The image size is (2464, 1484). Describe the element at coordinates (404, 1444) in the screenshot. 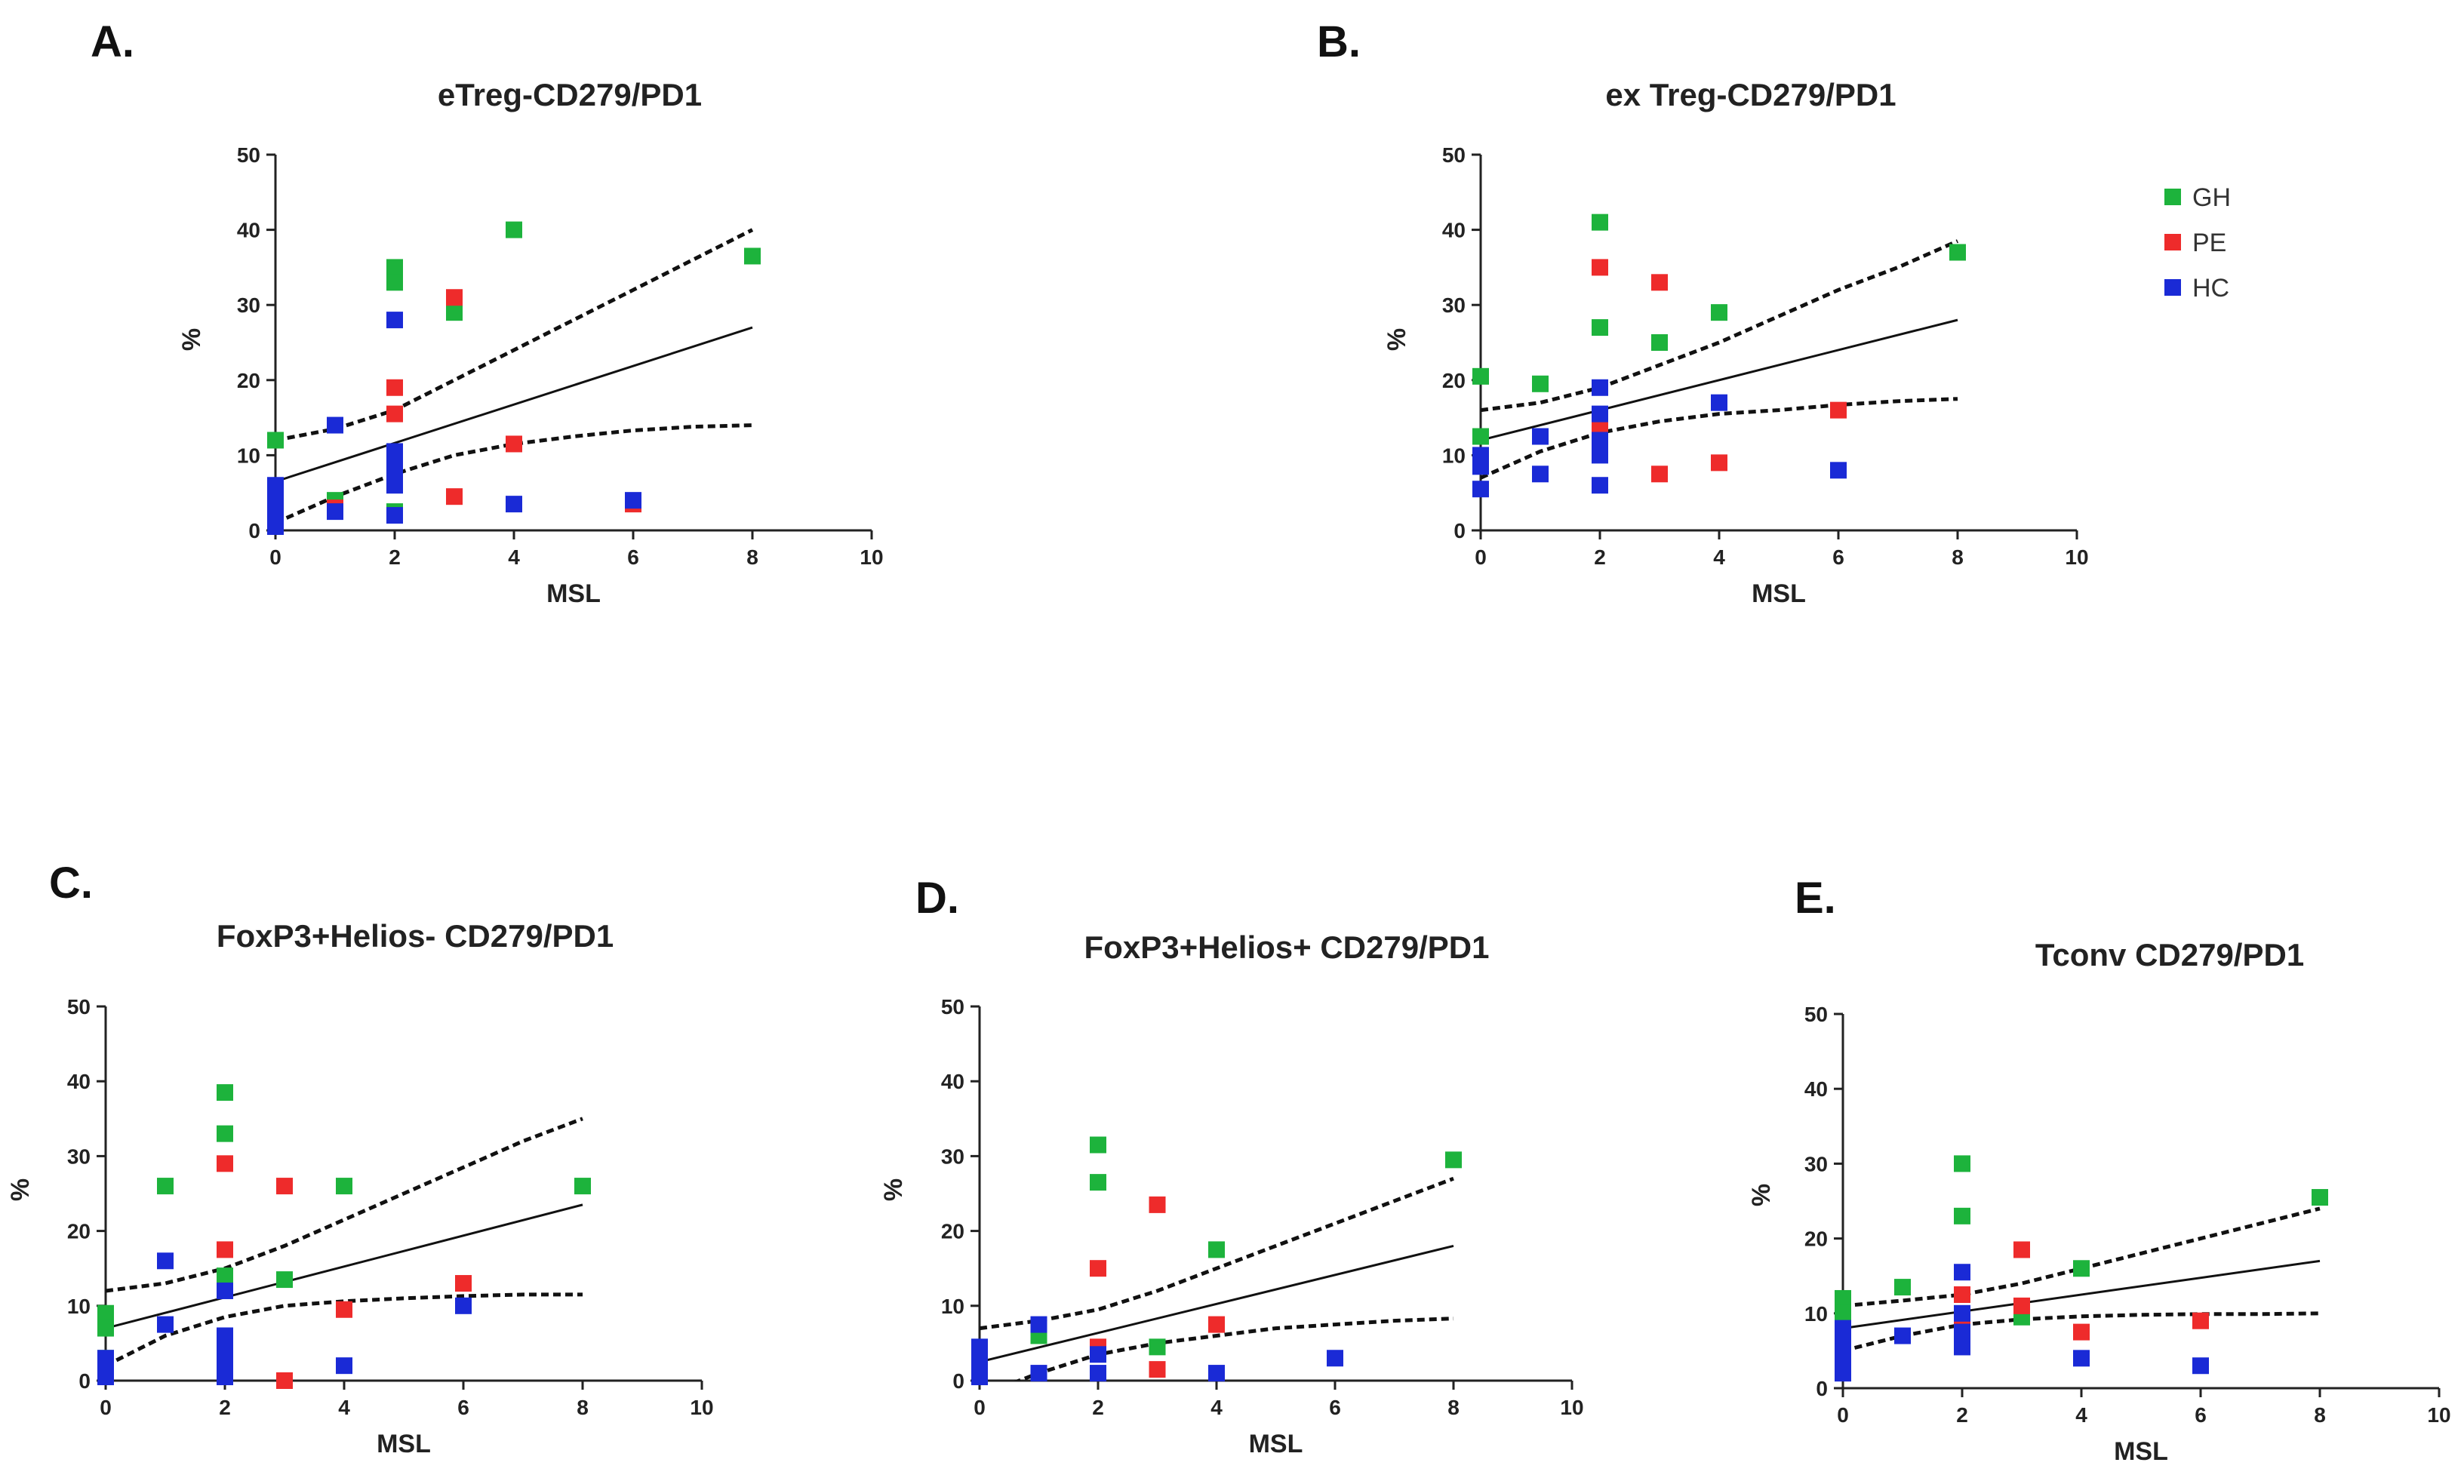

I see `x-axis-label-c: MSL` at that location.